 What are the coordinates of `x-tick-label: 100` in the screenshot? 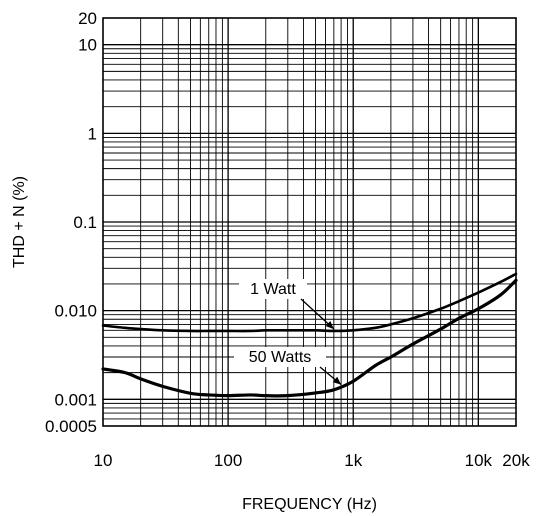 It's located at (228, 460).